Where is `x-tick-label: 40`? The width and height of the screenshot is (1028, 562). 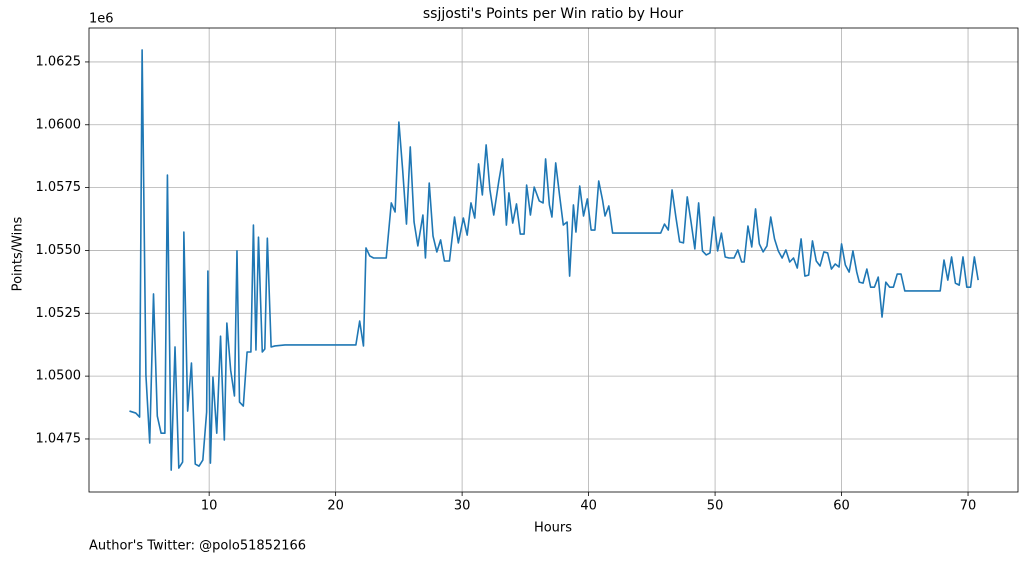 x-tick-label: 40 is located at coordinates (588, 506).